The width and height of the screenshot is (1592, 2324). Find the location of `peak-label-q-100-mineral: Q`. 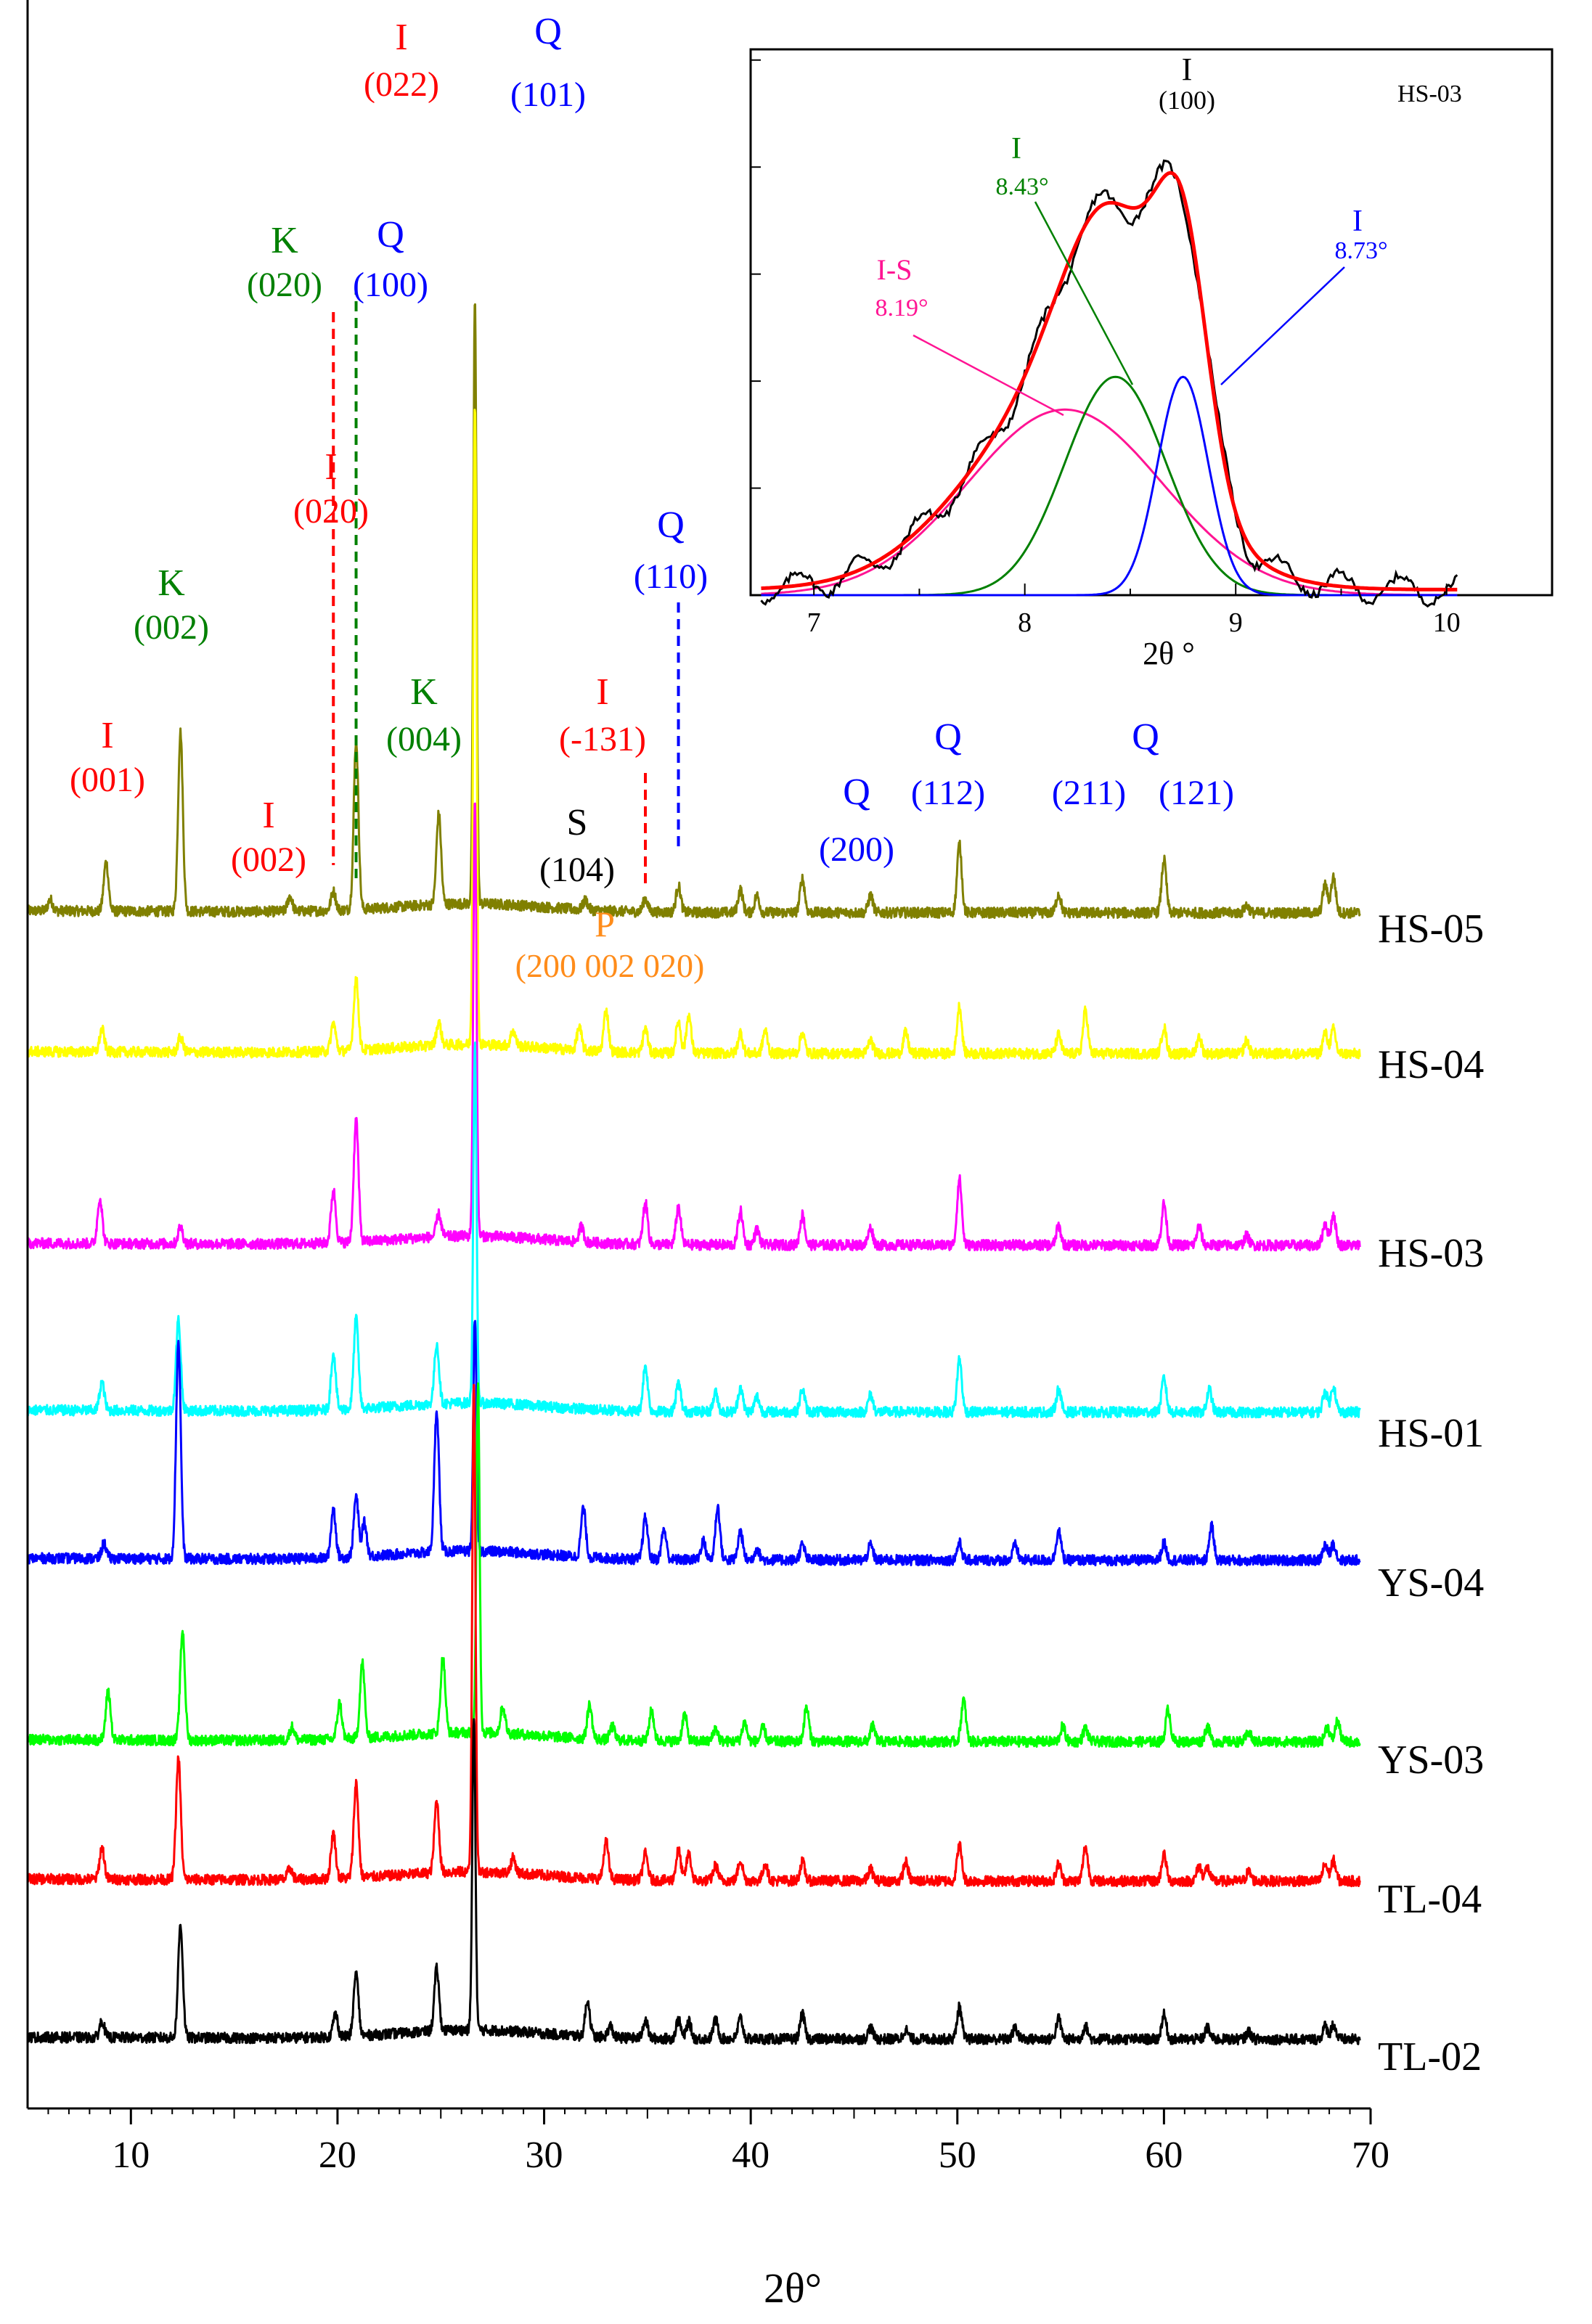

peak-label-q-100-mineral: Q is located at coordinates (390, 234).